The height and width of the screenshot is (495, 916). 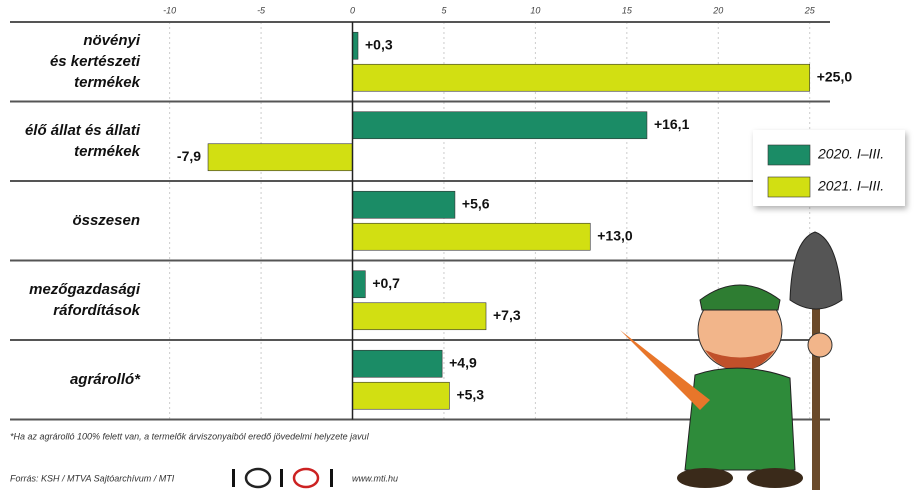 What do you see at coordinates (444, 10) in the screenshot?
I see `x-tick-label: 5` at bounding box center [444, 10].